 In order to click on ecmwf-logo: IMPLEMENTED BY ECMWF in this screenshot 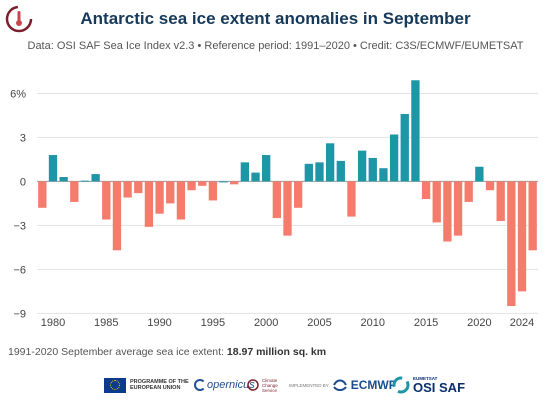, I will do `click(342, 385)`.